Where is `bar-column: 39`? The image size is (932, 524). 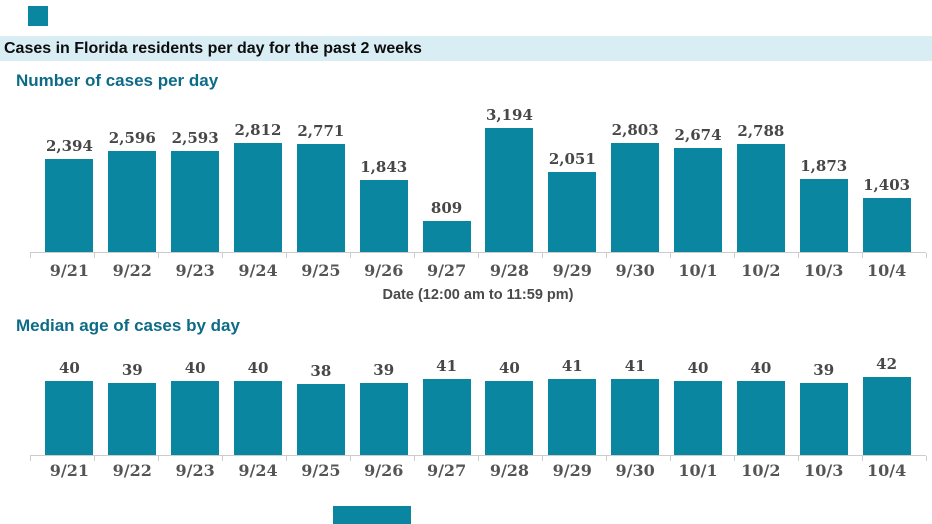 bar-column: 39 is located at coordinates (132, 403).